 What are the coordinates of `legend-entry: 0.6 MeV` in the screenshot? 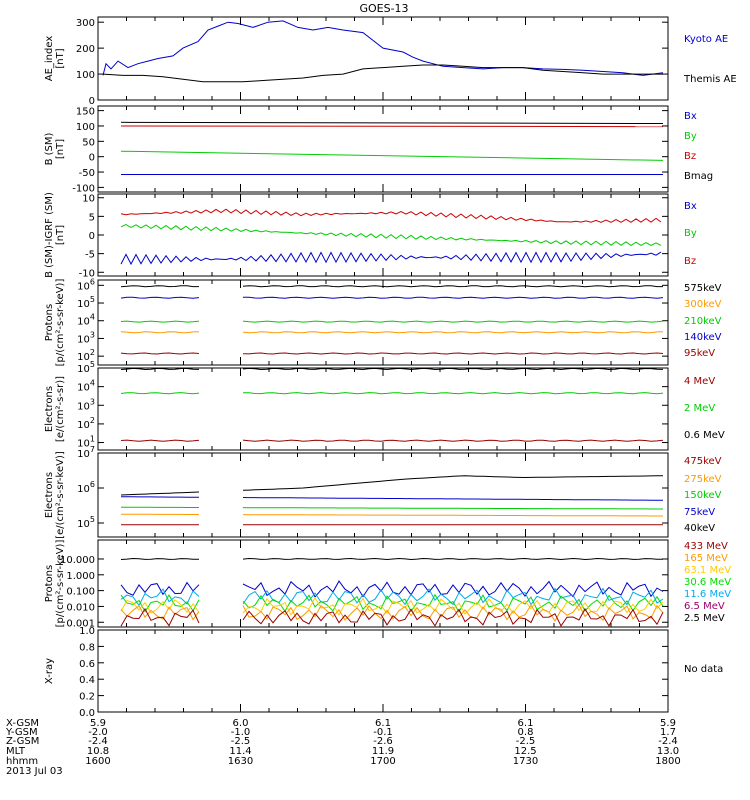 It's located at (704, 435).